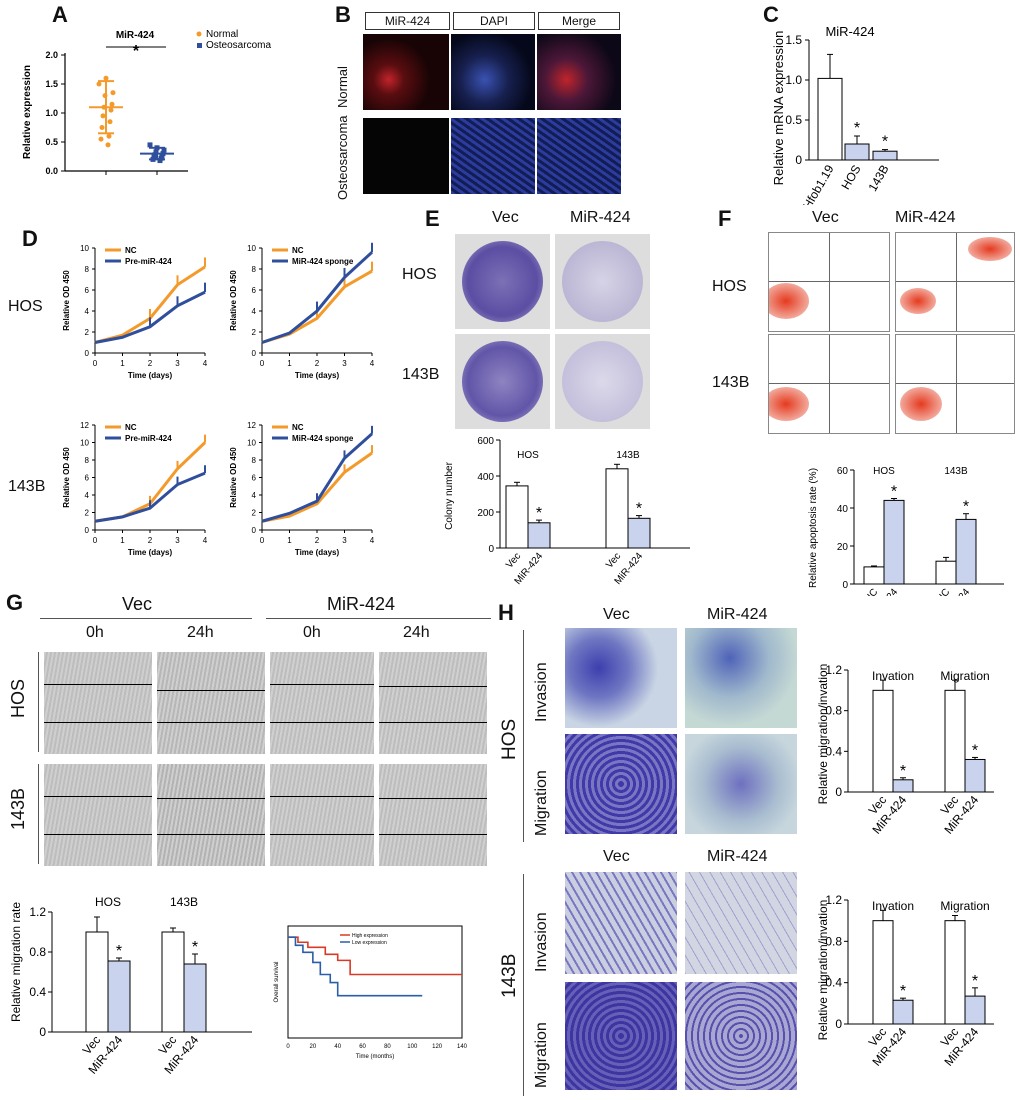 This screenshot has height=1100, width=1020. I want to click on time-0h: 0h, so click(95, 632).